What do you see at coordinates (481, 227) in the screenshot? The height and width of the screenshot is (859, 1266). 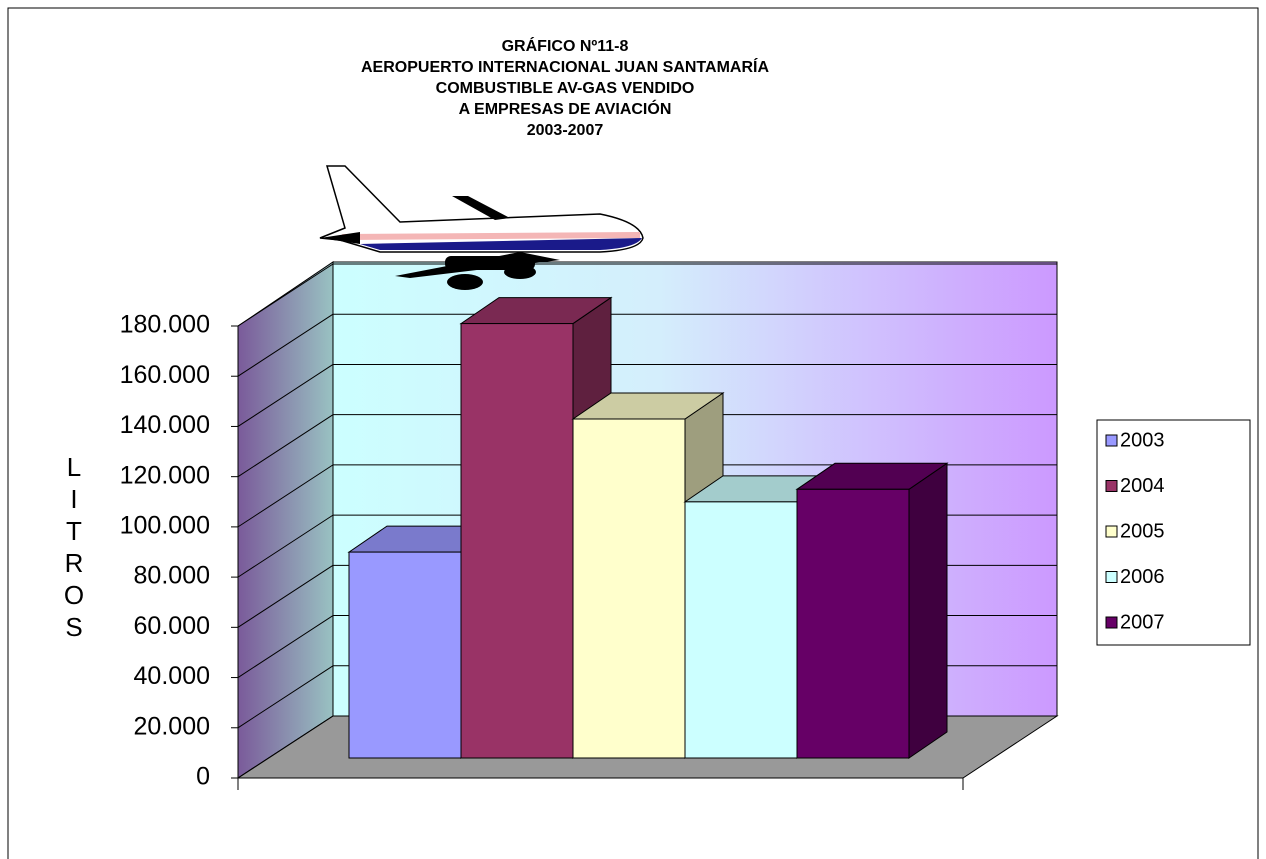 I see `airplane` at bounding box center [481, 227].